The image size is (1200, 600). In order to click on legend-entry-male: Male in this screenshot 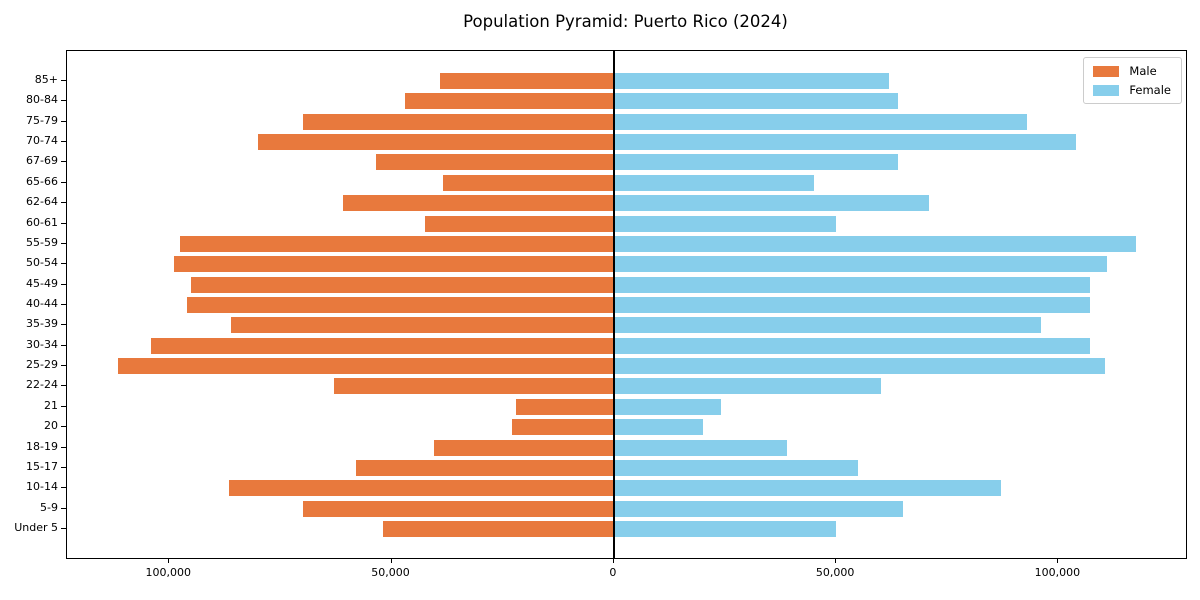, I will do `click(1132, 71)`.